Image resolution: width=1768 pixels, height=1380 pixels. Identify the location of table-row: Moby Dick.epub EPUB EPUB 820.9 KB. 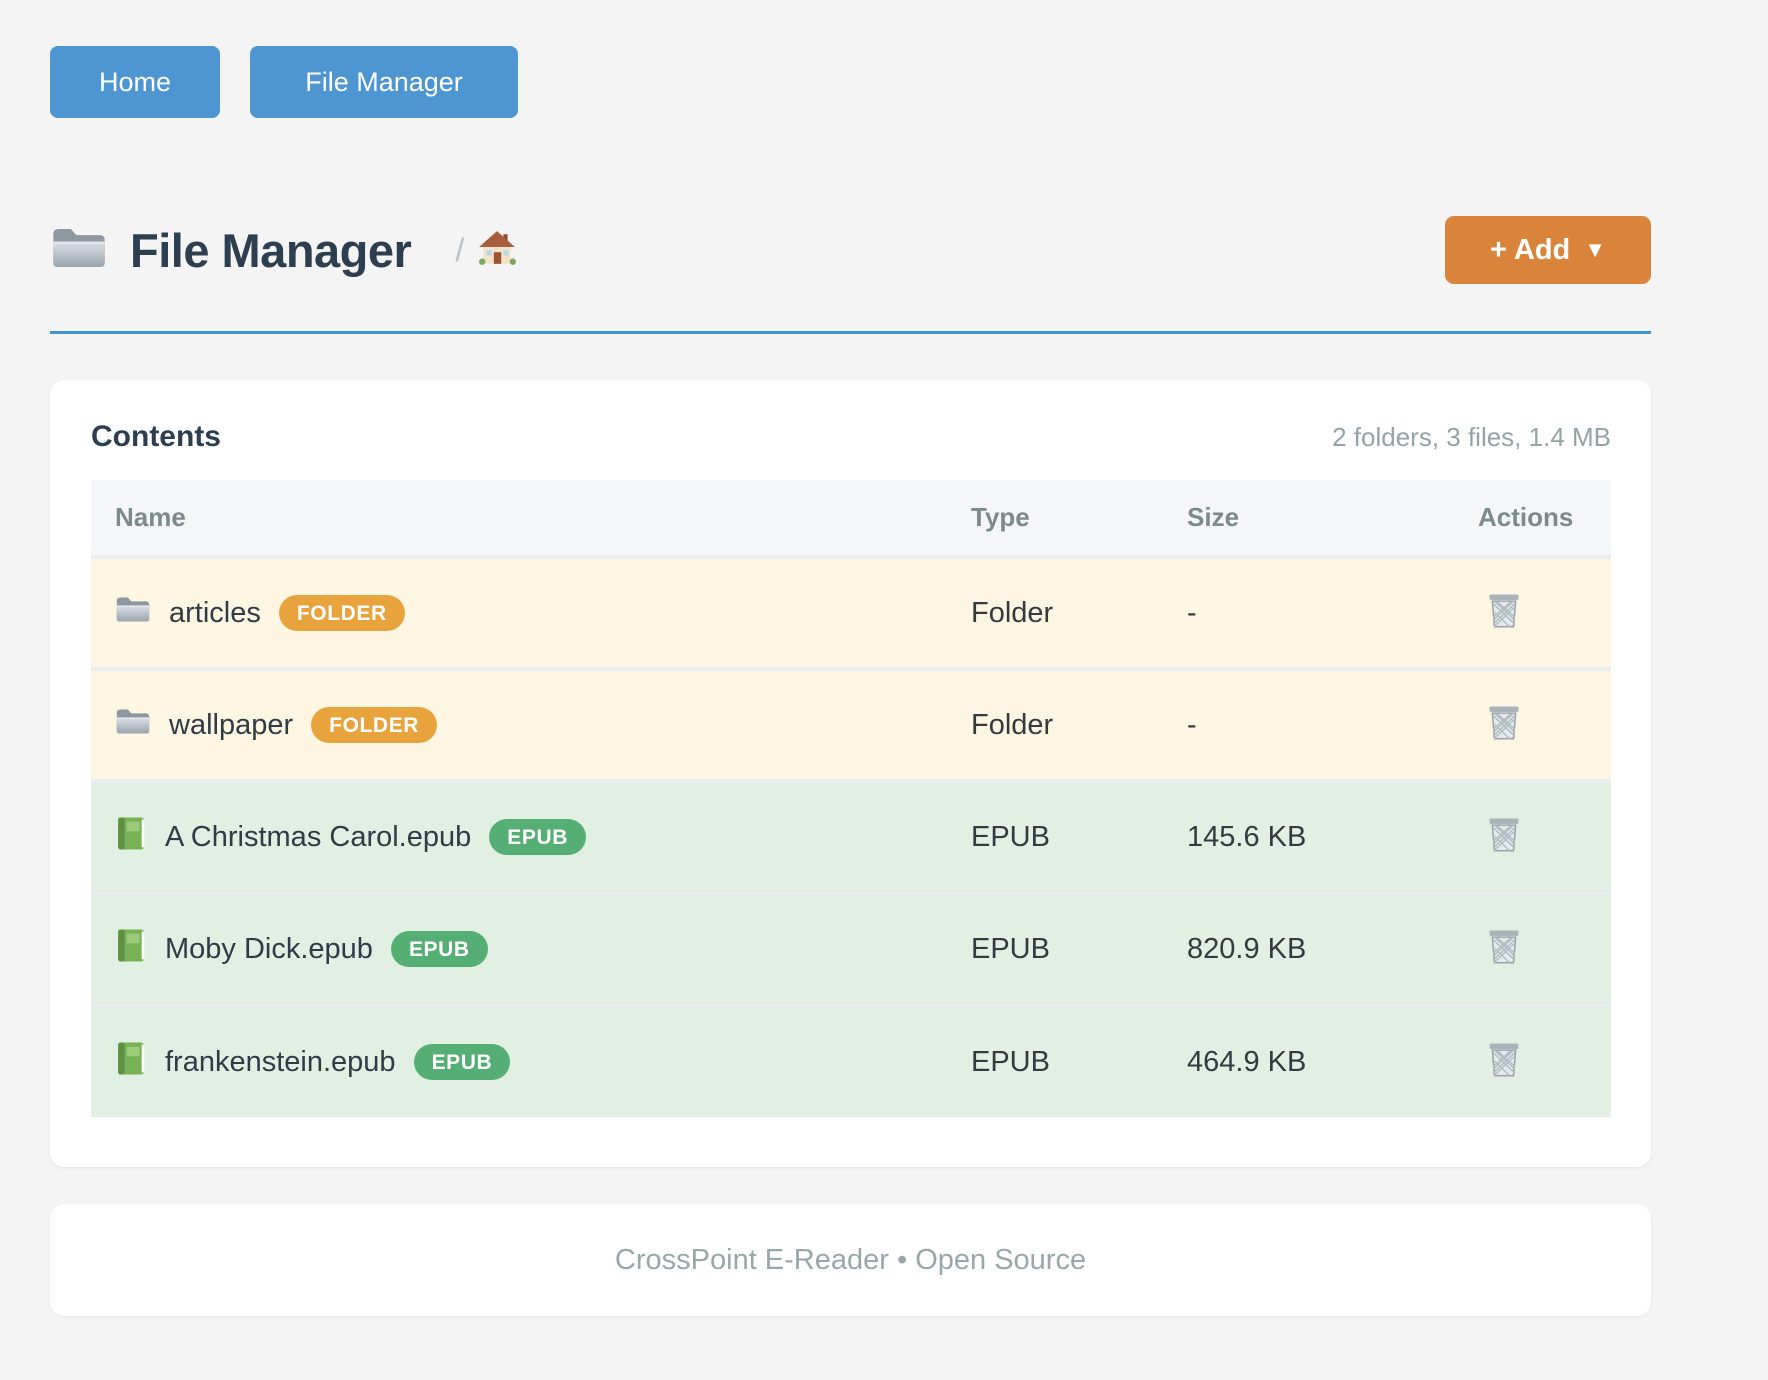
(851, 949).